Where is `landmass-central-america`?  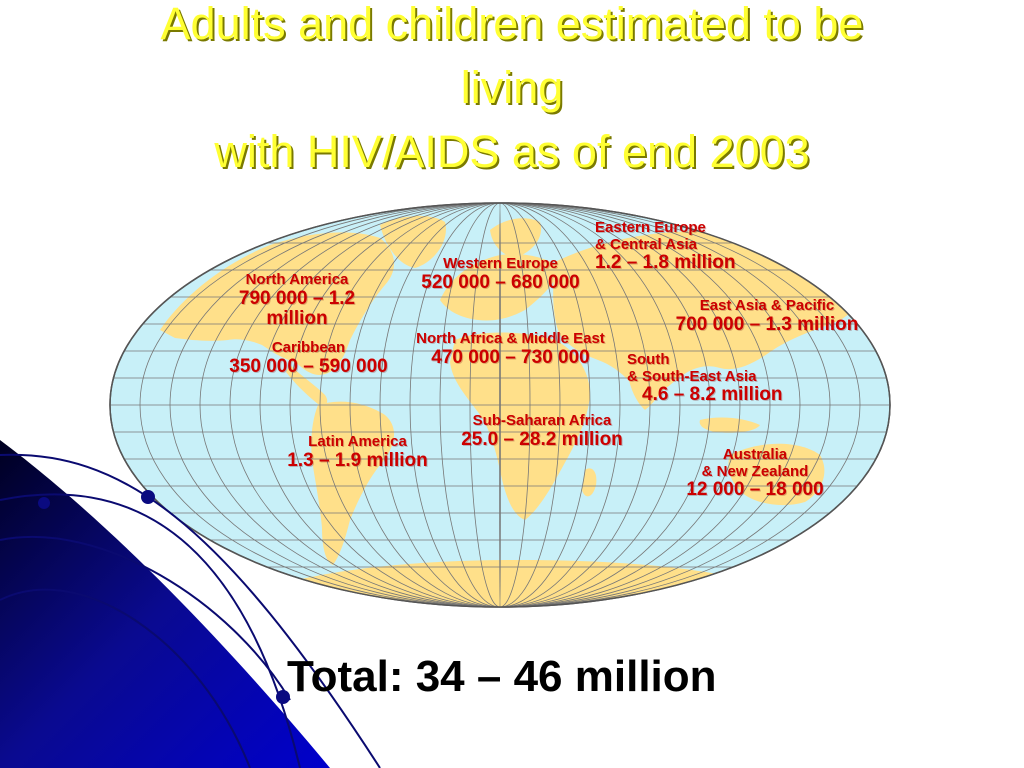 landmass-central-america is located at coordinates (307, 385).